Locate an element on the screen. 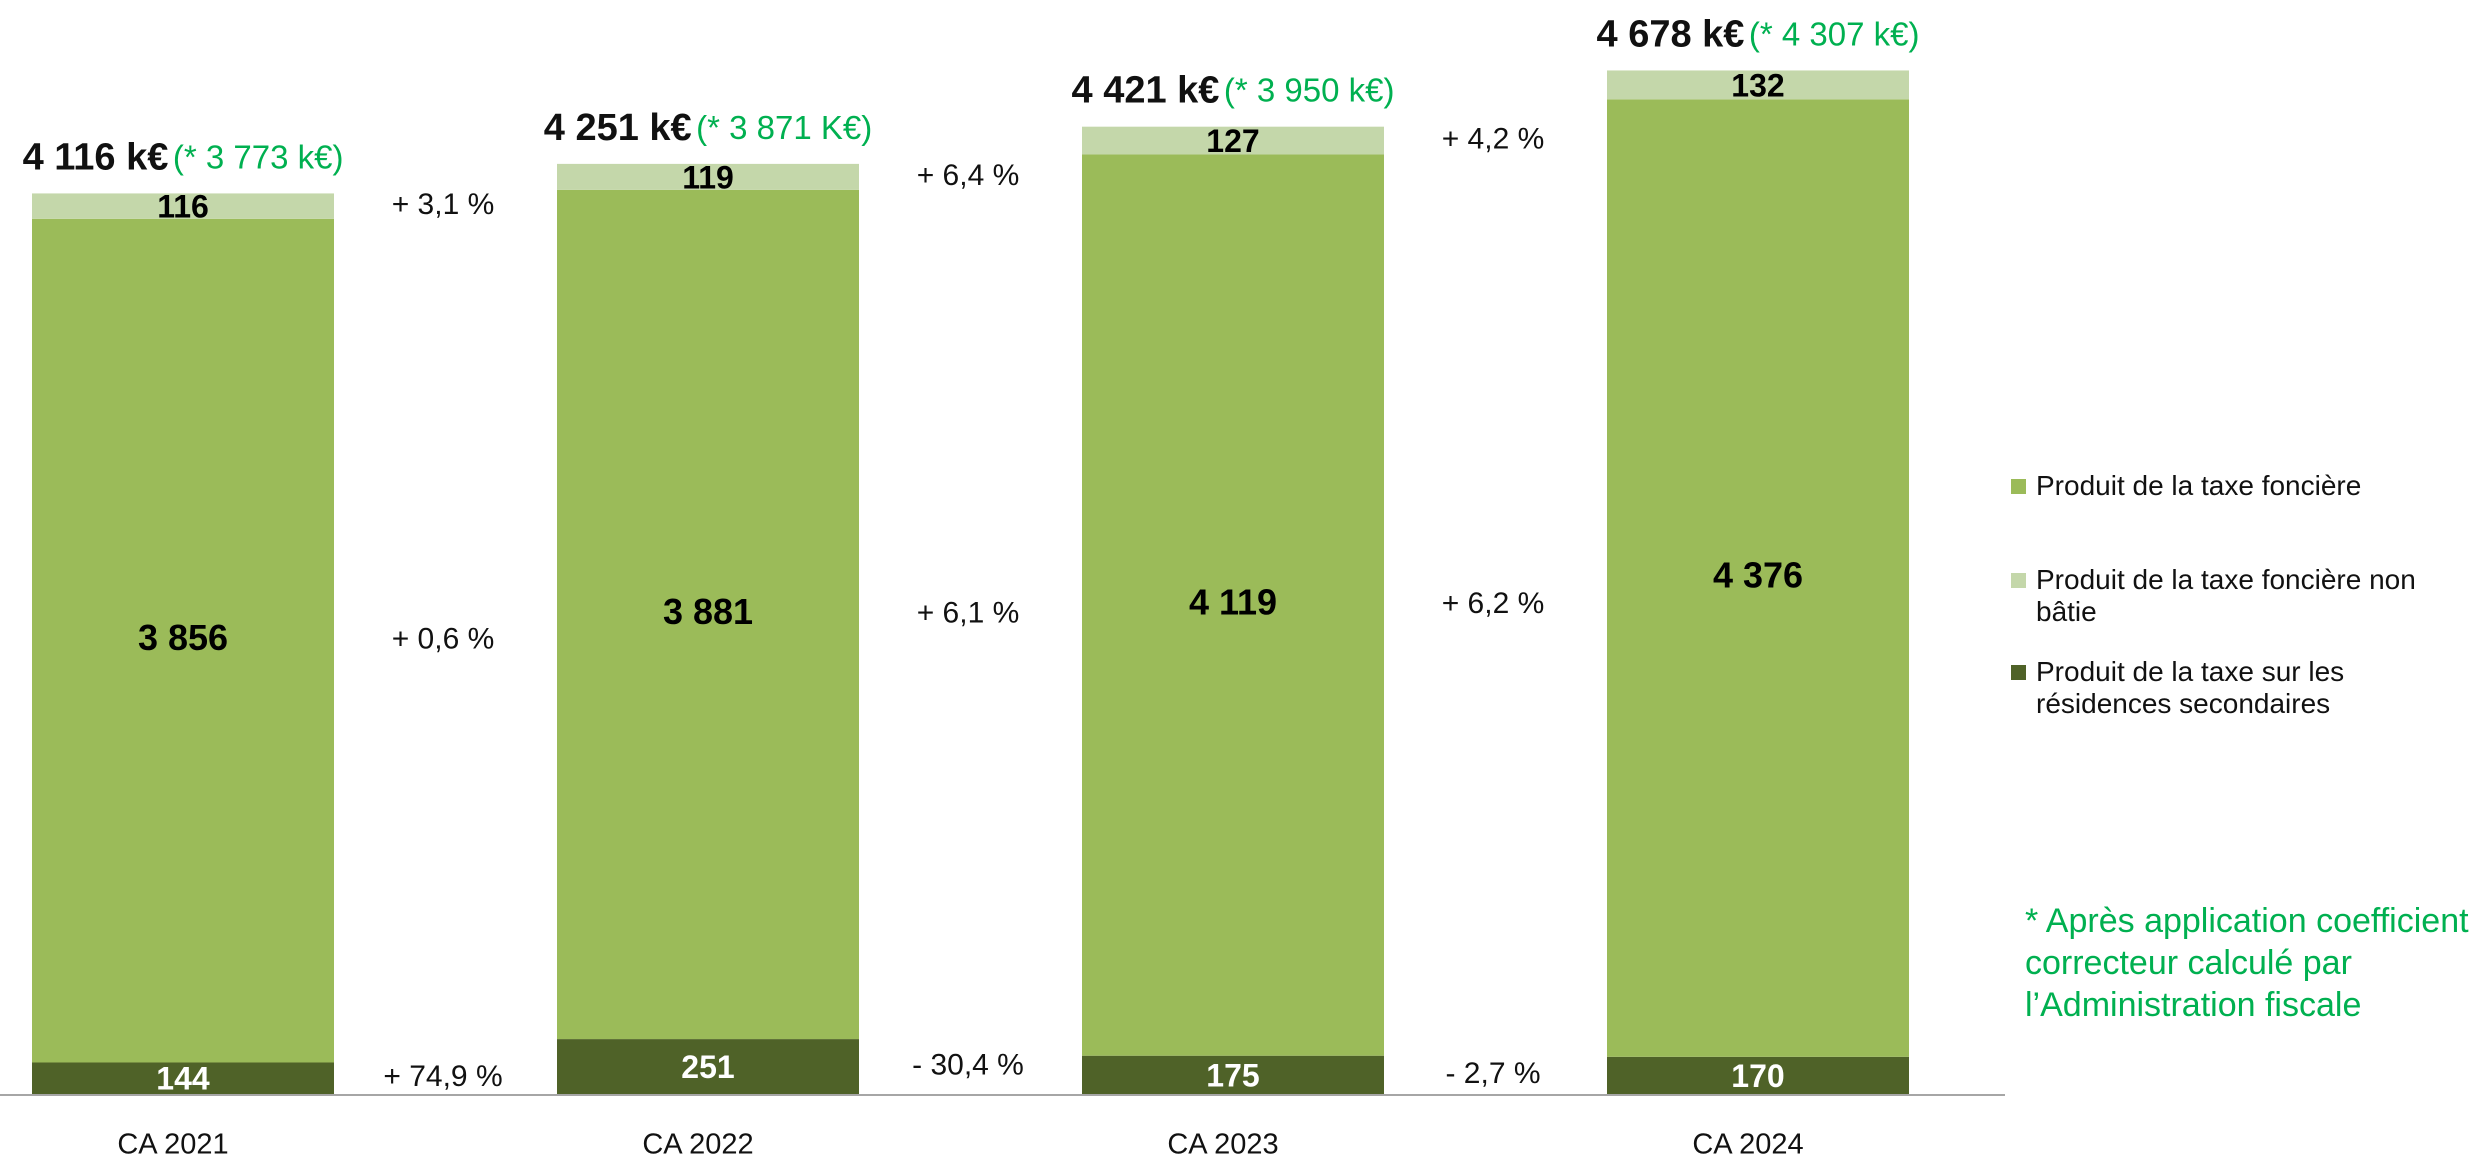 Image resolution: width=2479 pixels, height=1162 pixels. x-tick-label: CA 2022 is located at coordinates (697, 1145).